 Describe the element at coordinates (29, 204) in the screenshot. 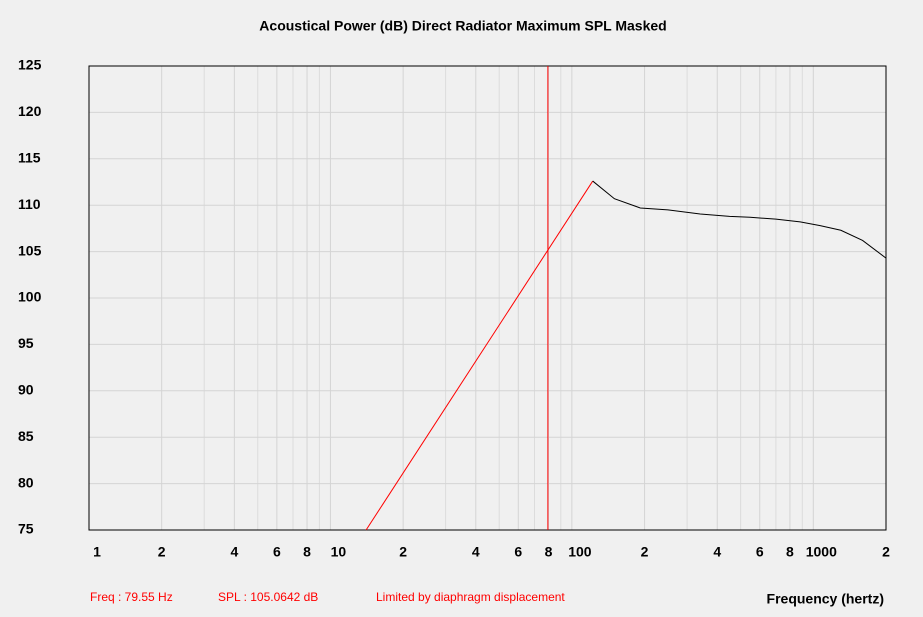

I see `y-tick-label: 110` at that location.